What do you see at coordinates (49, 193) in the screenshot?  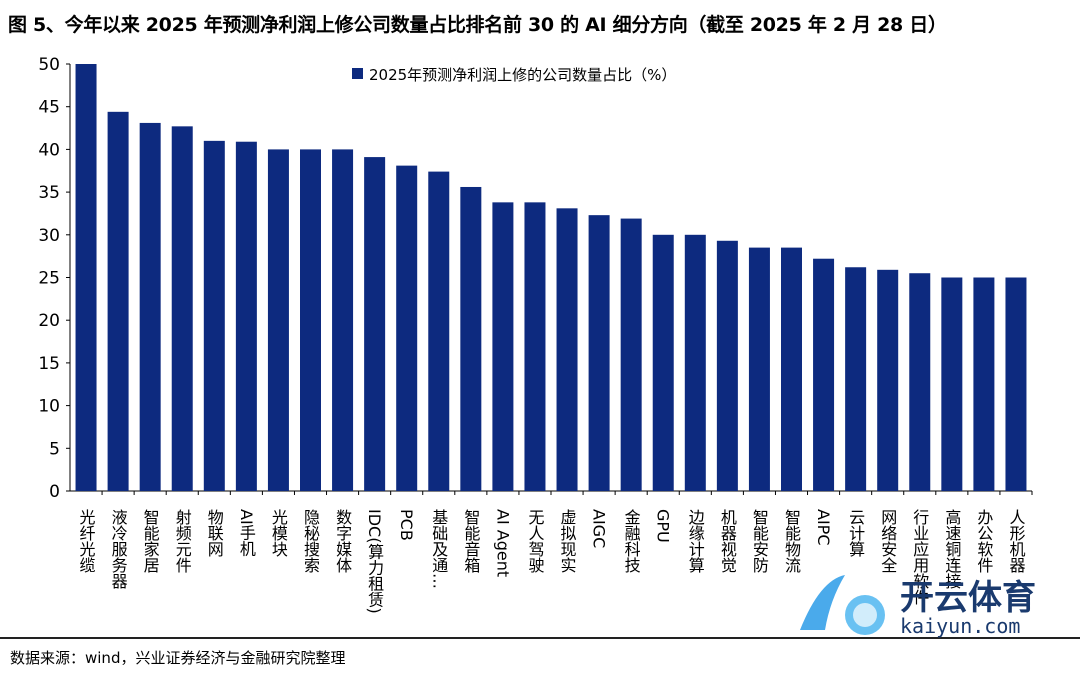 I see `y-tick-label: 35` at bounding box center [49, 193].